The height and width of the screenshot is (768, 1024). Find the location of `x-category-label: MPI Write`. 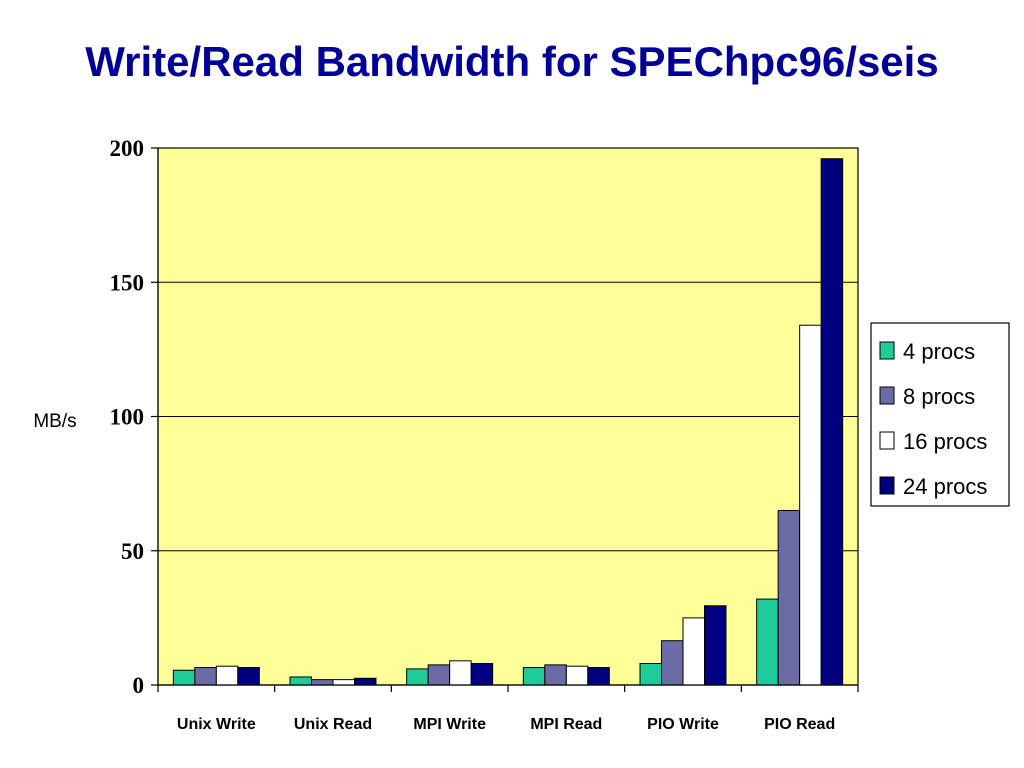

x-category-label: MPI Write is located at coordinates (449, 724).